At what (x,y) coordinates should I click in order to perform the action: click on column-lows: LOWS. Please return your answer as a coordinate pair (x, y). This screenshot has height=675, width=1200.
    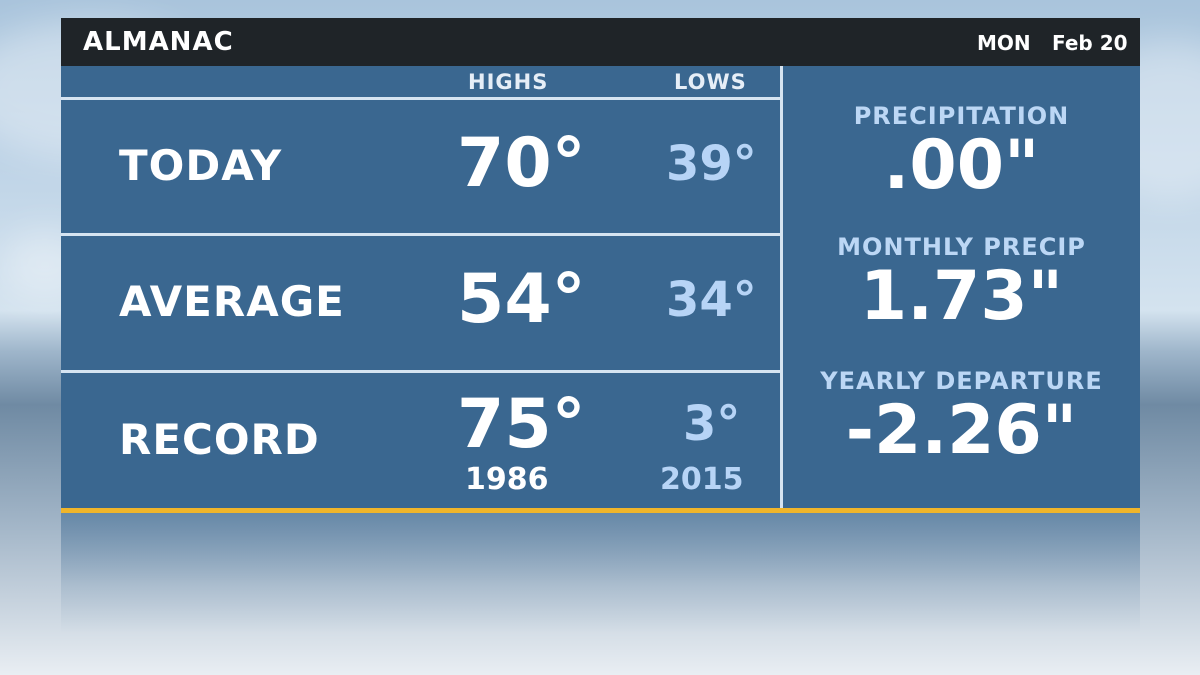
    Looking at the image, I should click on (710, 82).